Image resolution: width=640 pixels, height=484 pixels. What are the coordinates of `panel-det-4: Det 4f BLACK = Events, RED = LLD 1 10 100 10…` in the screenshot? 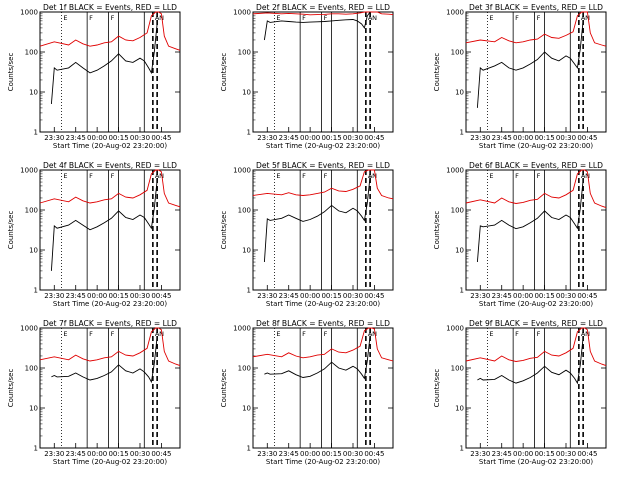 It's located at (94, 234).